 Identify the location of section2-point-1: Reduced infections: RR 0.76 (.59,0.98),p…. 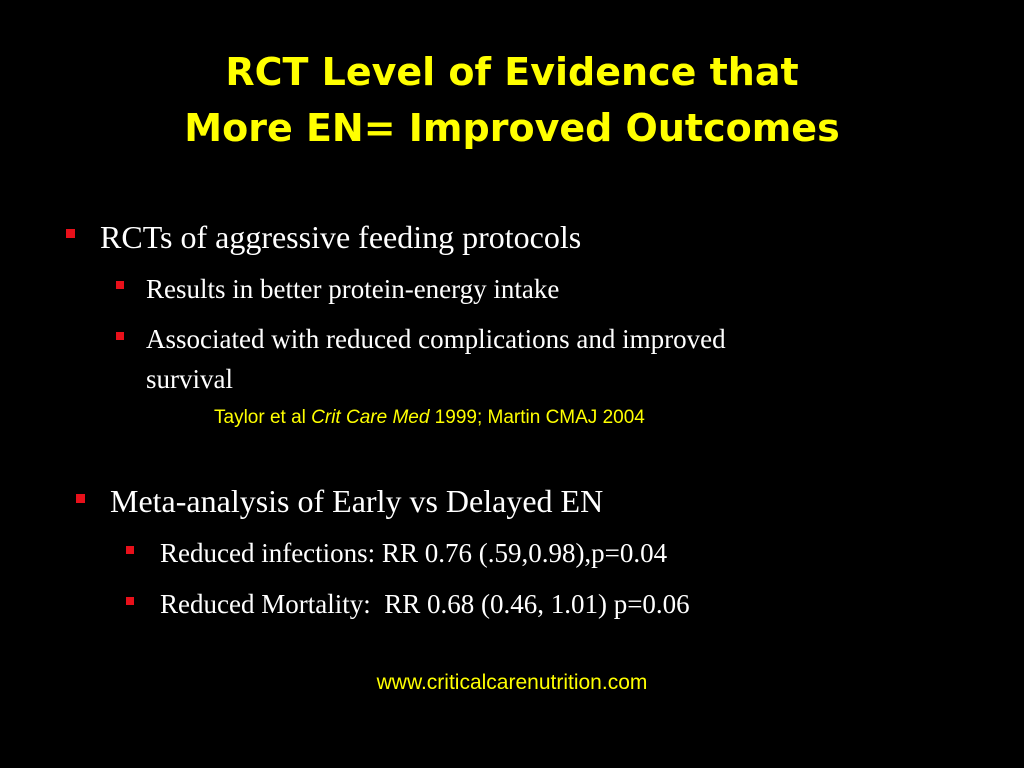
(414, 553).